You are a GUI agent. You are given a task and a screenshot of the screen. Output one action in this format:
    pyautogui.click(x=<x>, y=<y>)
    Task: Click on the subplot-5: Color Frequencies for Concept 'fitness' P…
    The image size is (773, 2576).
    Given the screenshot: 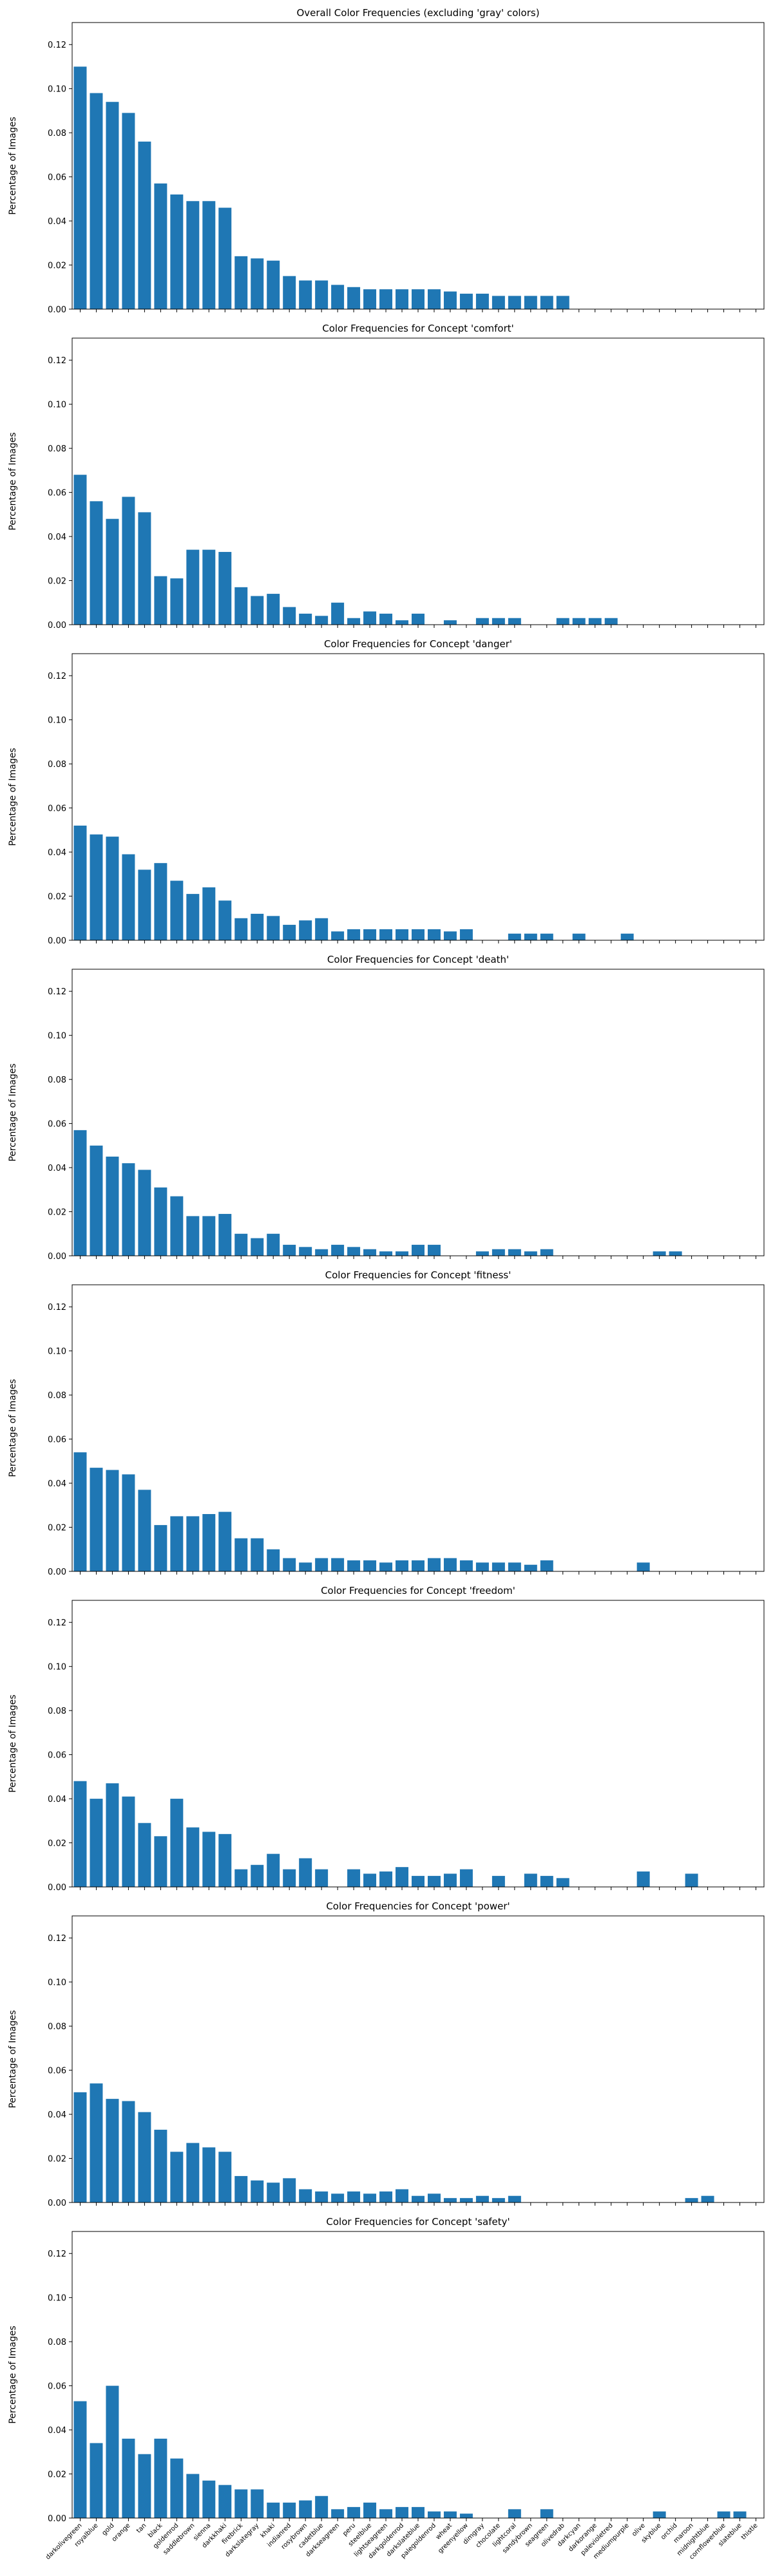 What is the action you would take?
    pyautogui.click(x=386, y=1423)
    